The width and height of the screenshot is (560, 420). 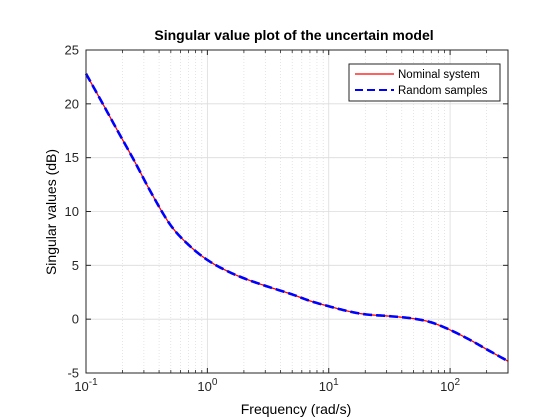 I want to click on y-tick-label: 20, so click(x=72, y=103).